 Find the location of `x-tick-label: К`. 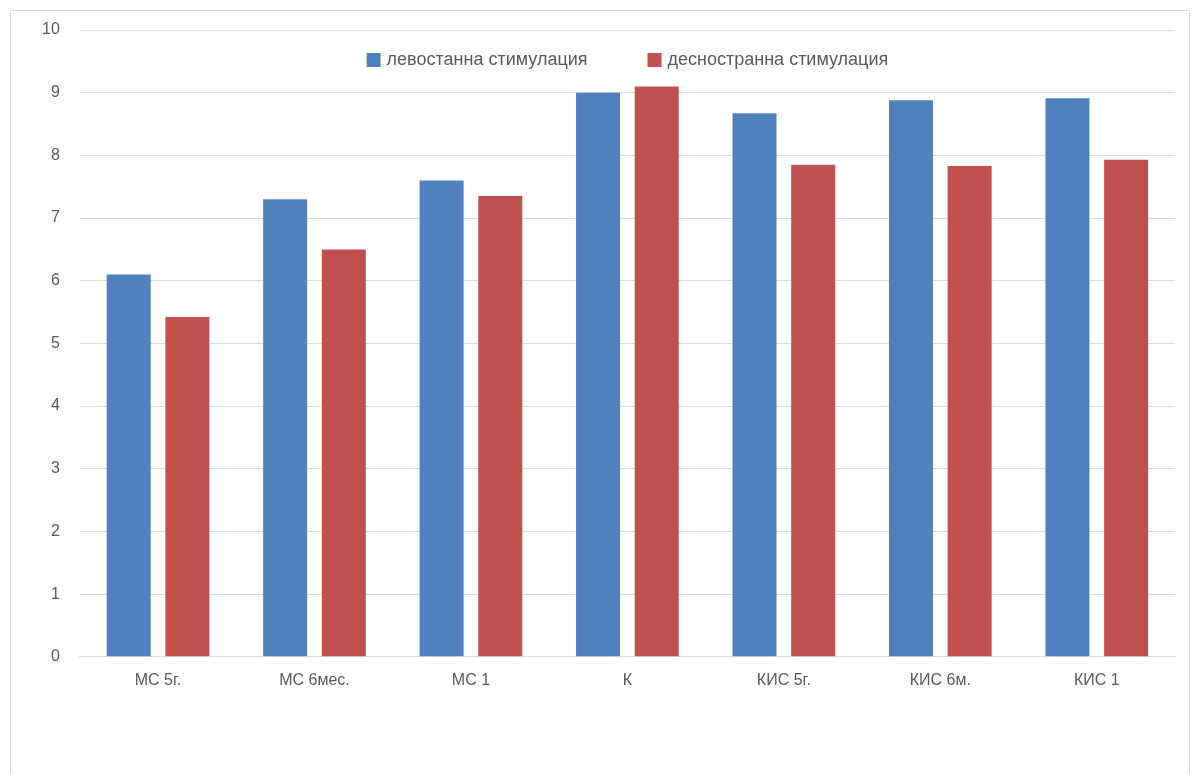

x-tick-label: К is located at coordinates (627, 679).